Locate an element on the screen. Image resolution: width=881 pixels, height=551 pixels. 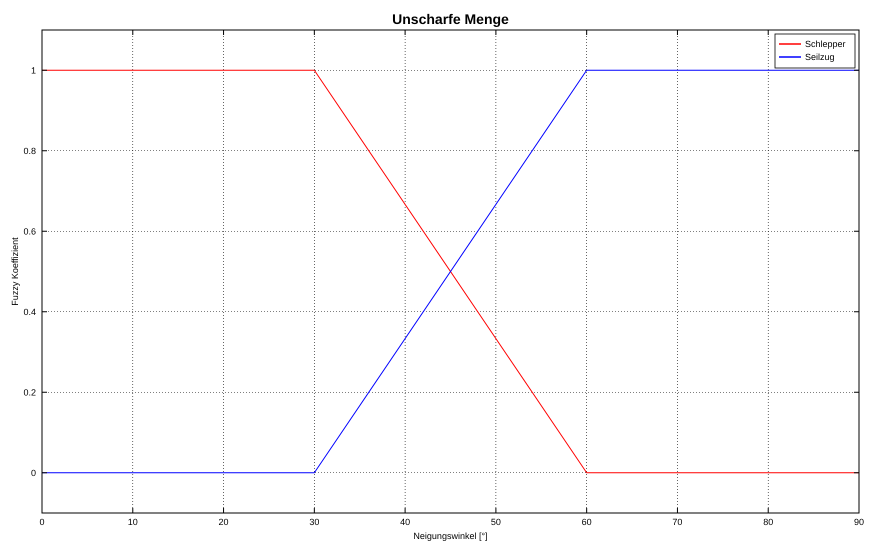
x-tick-label: 60 is located at coordinates (587, 522).